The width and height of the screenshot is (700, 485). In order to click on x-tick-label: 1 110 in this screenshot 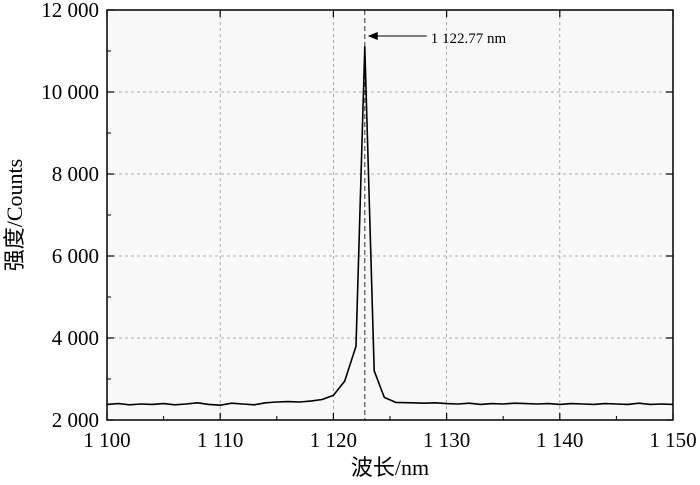, I will do `click(220, 440)`.